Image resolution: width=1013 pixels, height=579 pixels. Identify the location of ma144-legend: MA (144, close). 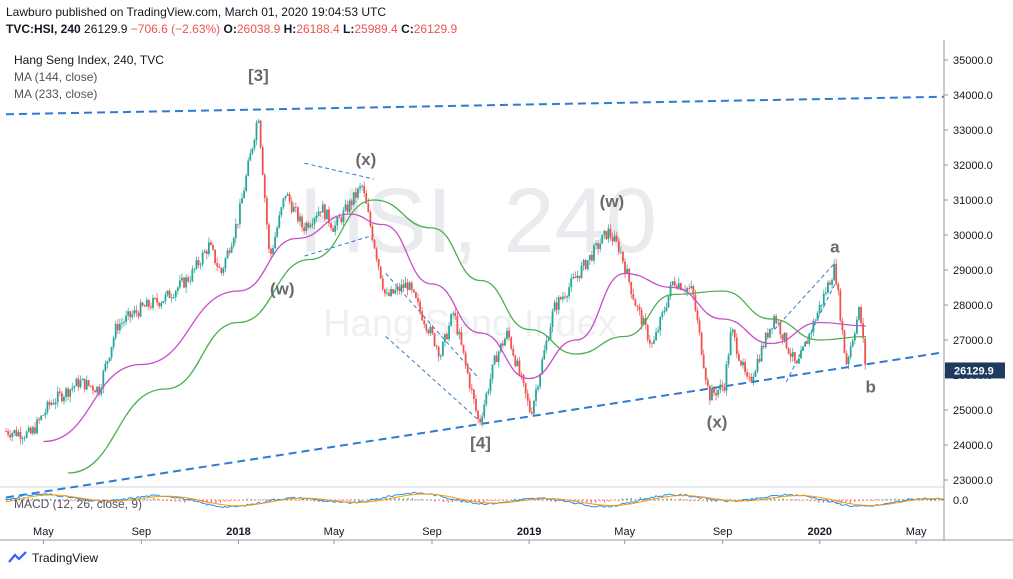
(56, 77).